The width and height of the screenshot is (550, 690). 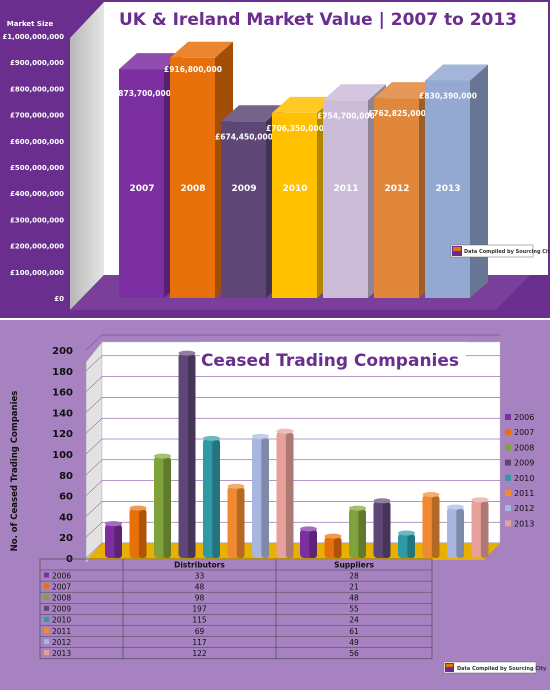 What do you see at coordinates (519, 447) in the screenshot?
I see `chart2-legend-item-2008: 2008` at bounding box center [519, 447].